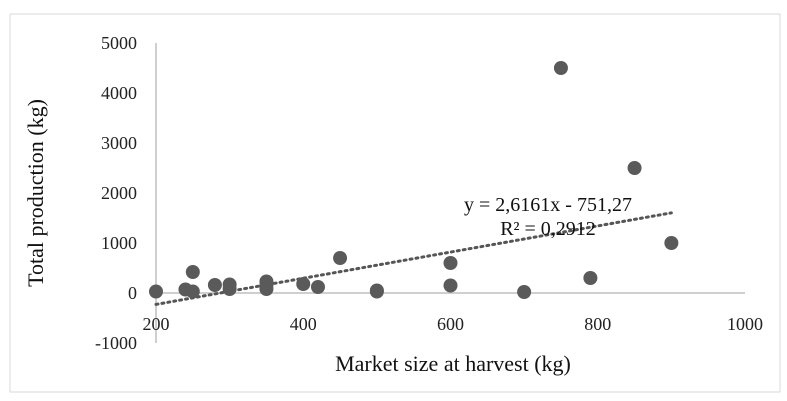 The image size is (787, 401). I want to click on x-tick-label: 800, so click(597, 324).